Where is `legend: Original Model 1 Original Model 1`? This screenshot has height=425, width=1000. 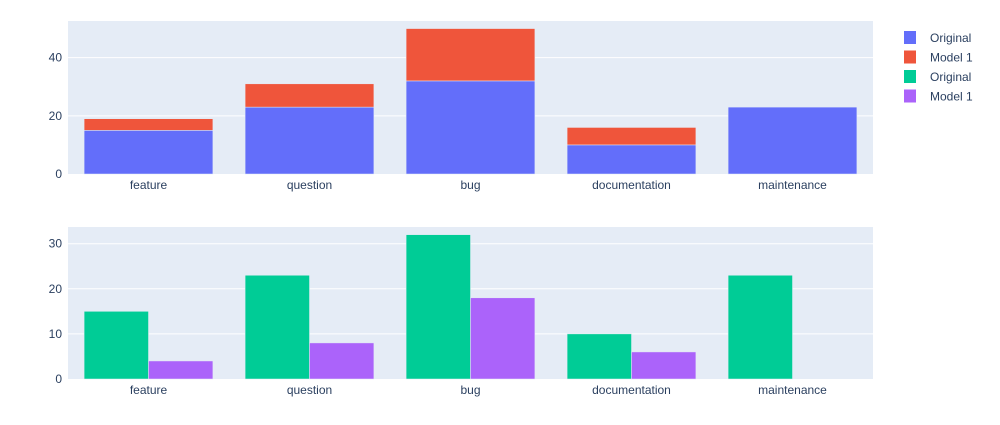
legend: Original Model 1 Original Model 1 is located at coordinates (938, 67).